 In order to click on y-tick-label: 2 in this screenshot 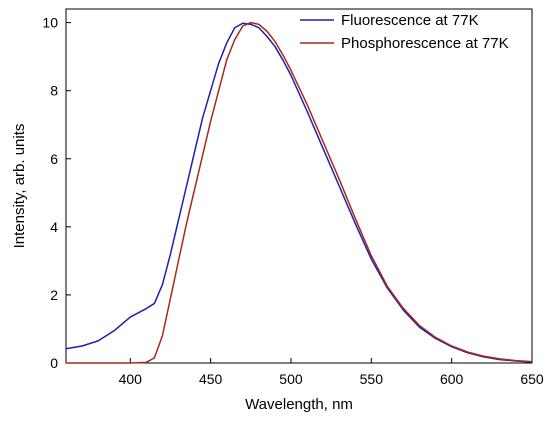, I will do `click(54, 295)`.